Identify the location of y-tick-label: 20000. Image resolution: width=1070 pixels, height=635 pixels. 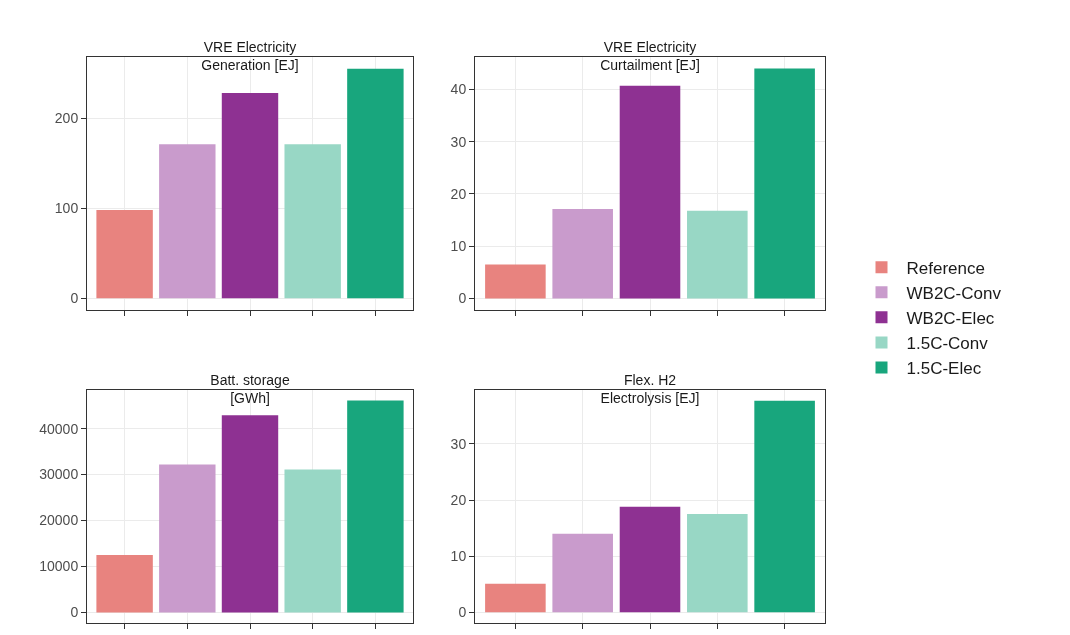
(59, 520).